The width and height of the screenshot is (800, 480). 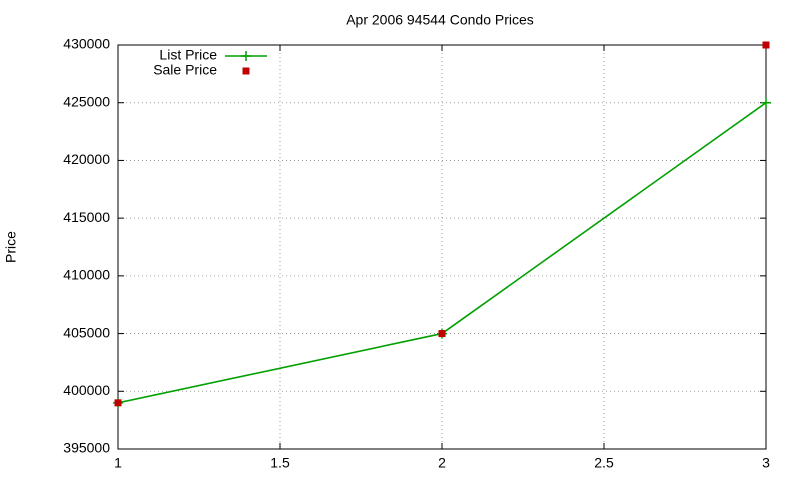 I want to click on x-tick-label: 3, so click(x=766, y=463).